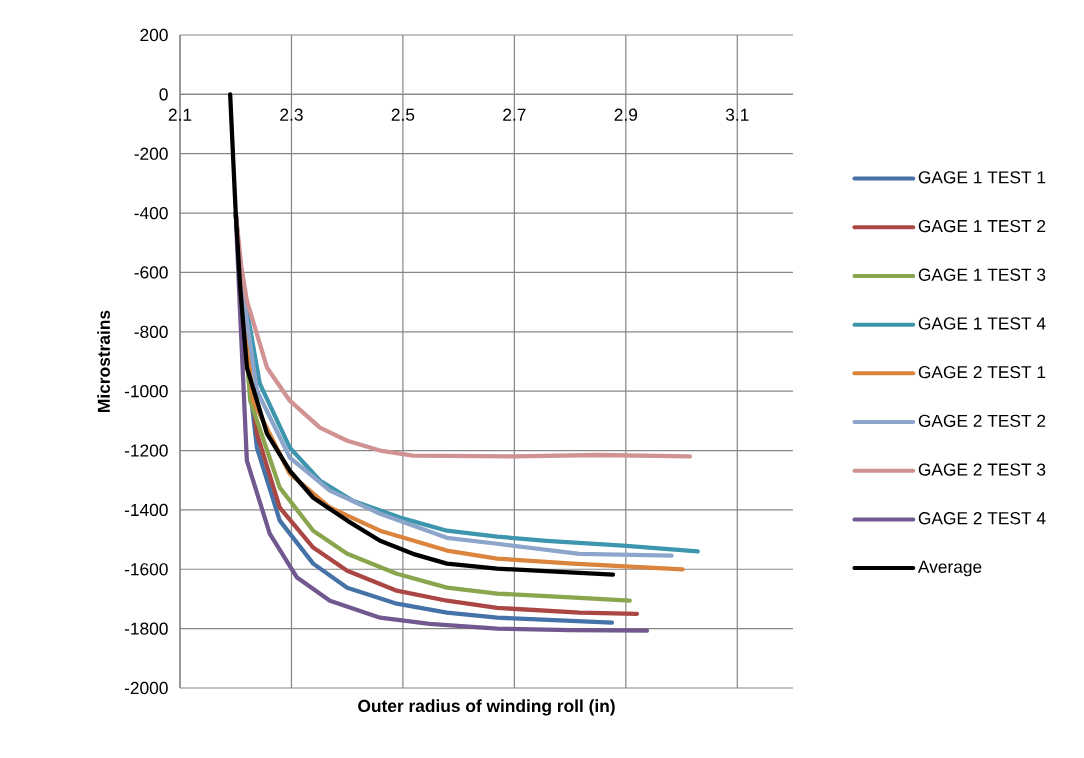 This screenshot has width=1084, height=758. Describe the element at coordinates (982, 177) in the screenshot. I see `legend-label: GAGE 1 TEST 1` at that location.